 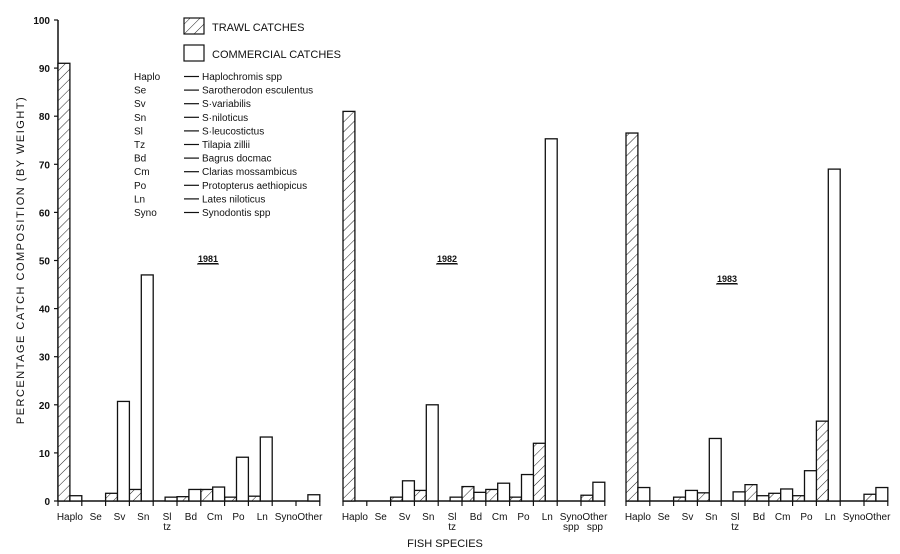 What do you see at coordinates (147, 77) in the screenshot?
I see `key-abbr: Haplo` at bounding box center [147, 77].